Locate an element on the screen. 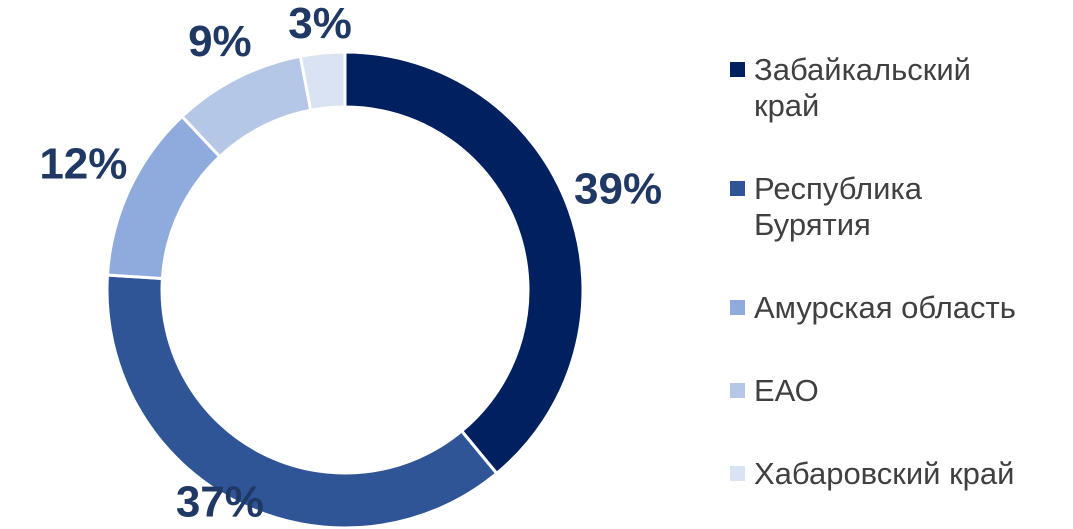 The width and height of the screenshot is (1073, 529). legend-label: Республика Бурятия is located at coordinates (838, 206).